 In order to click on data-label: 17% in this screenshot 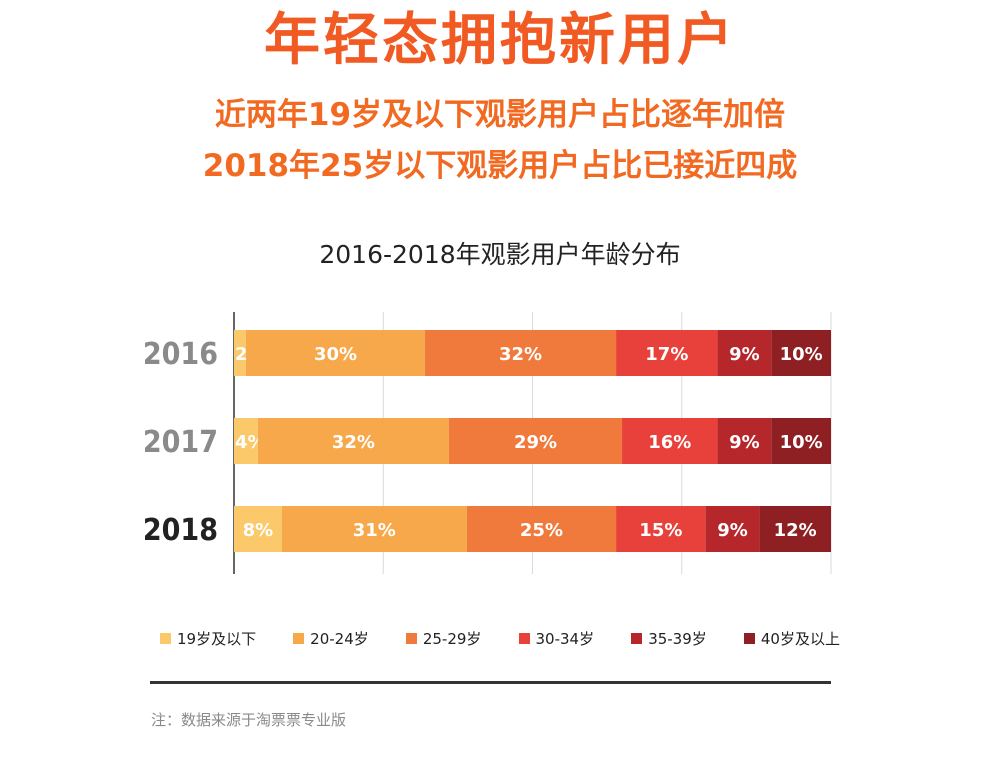, I will do `click(666, 354)`.